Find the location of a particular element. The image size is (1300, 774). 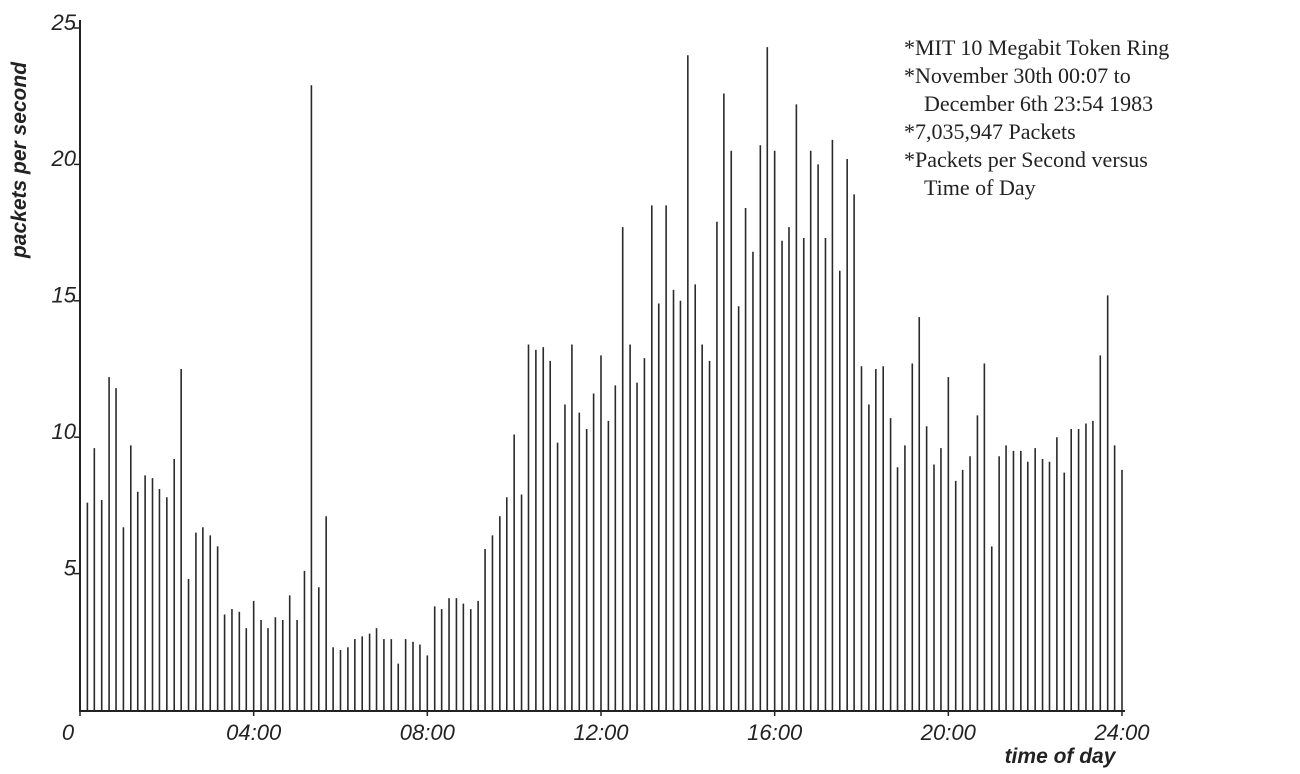

y-tick-label: 10 is located at coordinates (64, 431).